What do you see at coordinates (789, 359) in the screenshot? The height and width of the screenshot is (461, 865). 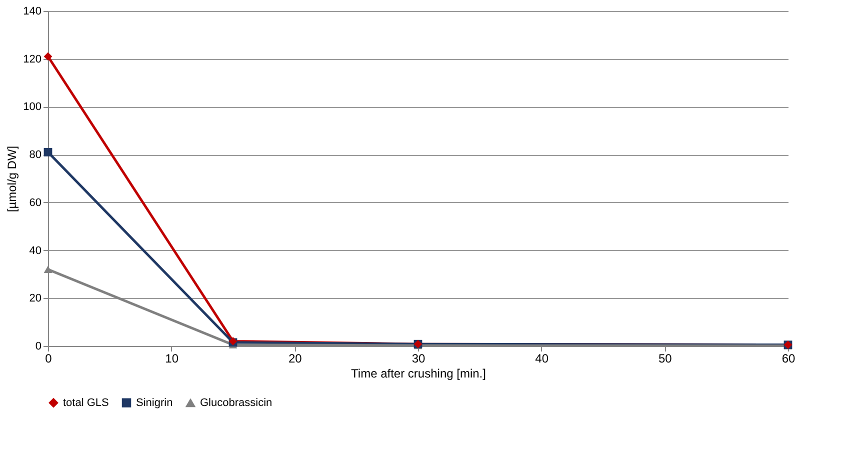 I see `x-tick-label: 60` at bounding box center [789, 359].